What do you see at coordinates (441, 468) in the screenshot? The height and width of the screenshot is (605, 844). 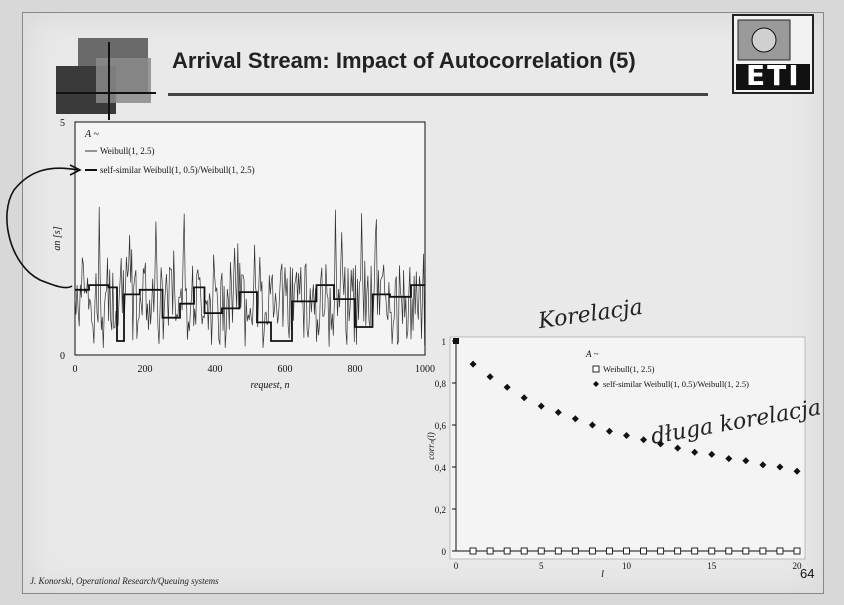 I see `chart2-y-tick-label: 0,4` at bounding box center [441, 468].